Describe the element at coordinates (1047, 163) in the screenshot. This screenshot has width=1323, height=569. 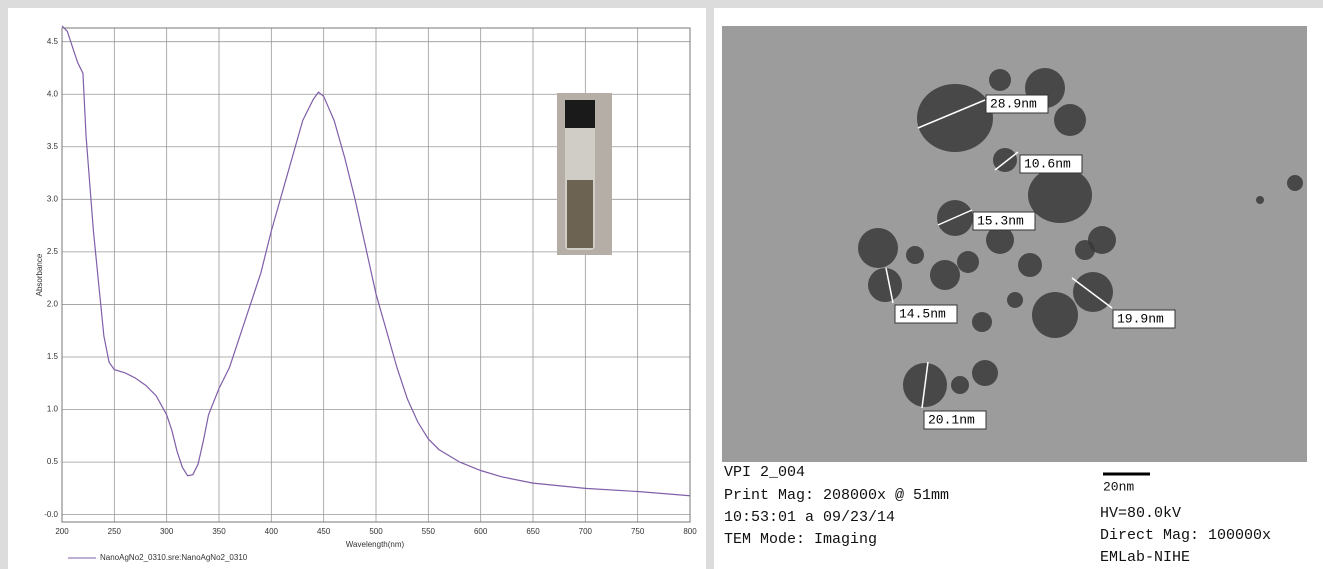
I see `measurement: 10.6nm` at that location.